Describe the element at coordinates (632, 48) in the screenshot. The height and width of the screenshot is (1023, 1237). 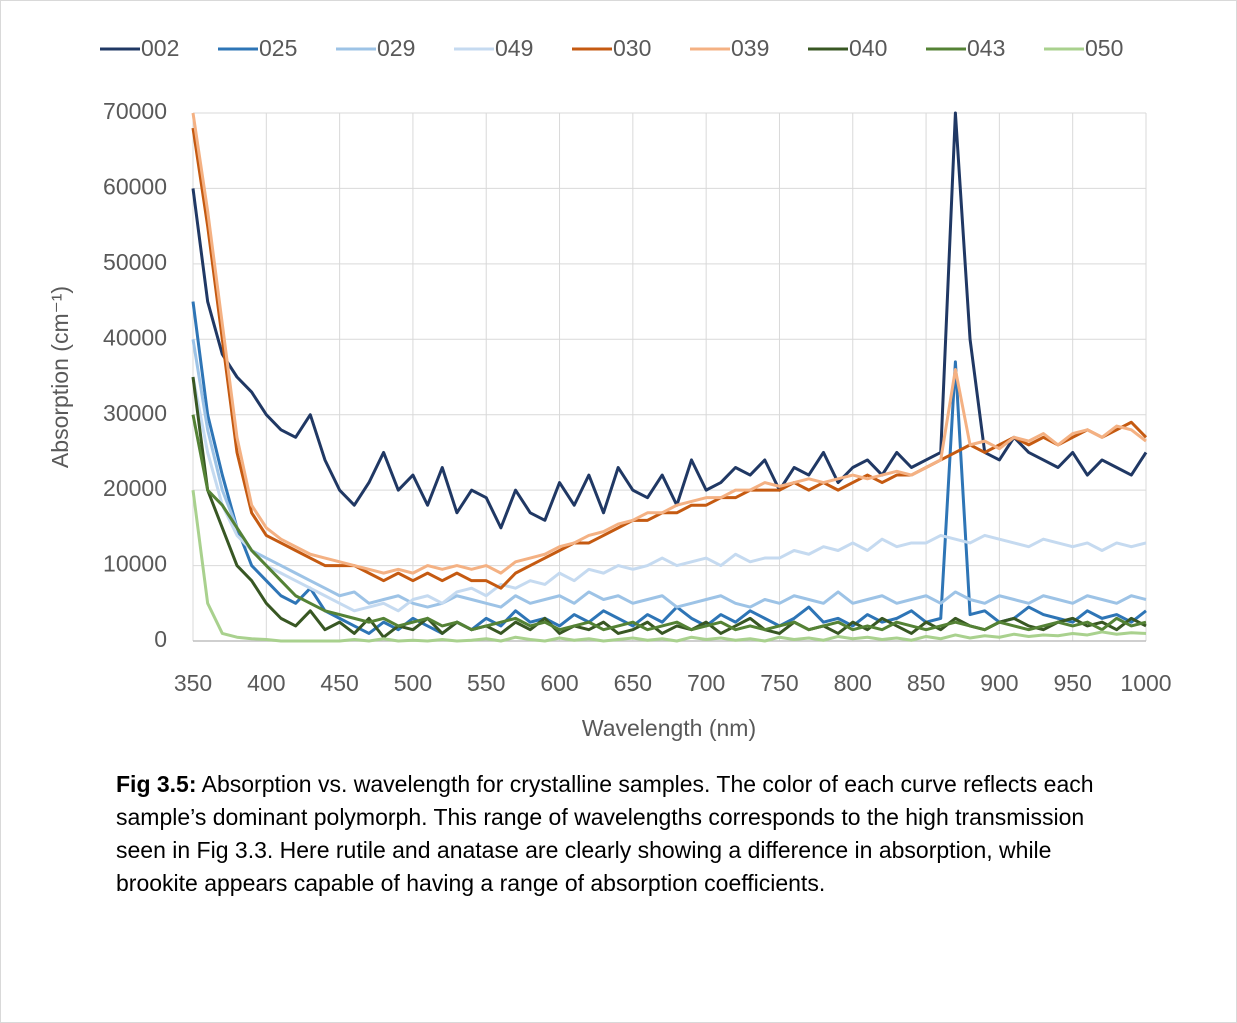
I see `legend-label: 030` at that location.